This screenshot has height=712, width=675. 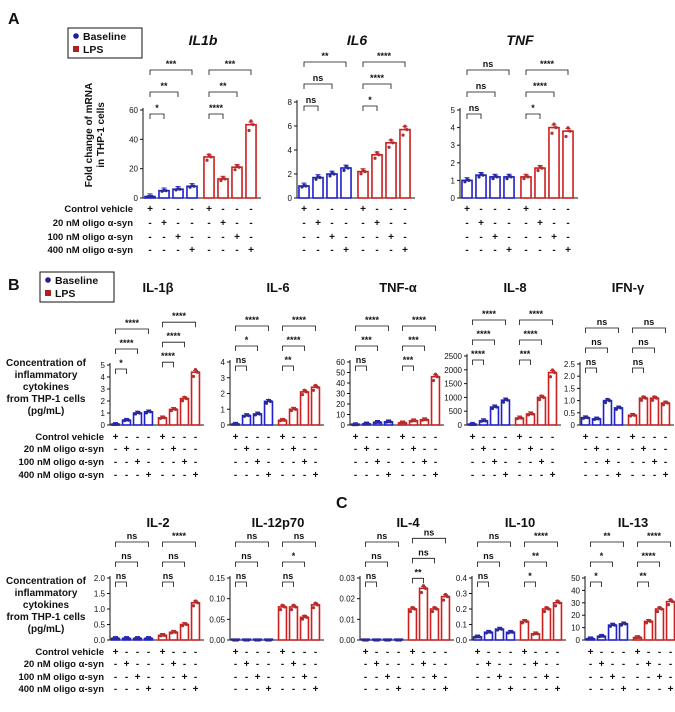 I want to click on y-tick-label: 0.10, so click(x=217, y=599).